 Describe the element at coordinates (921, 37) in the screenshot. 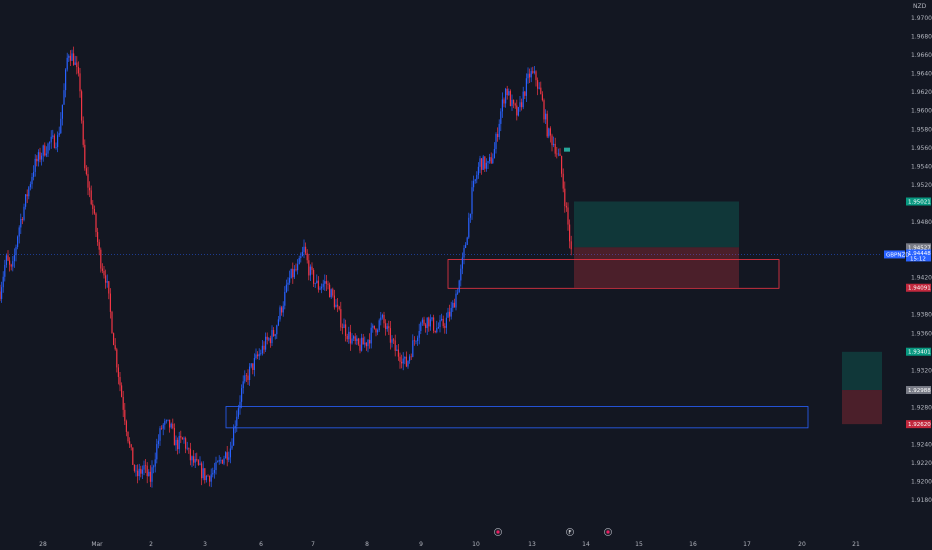

I see `y-tick-label: 1.96800` at that location.